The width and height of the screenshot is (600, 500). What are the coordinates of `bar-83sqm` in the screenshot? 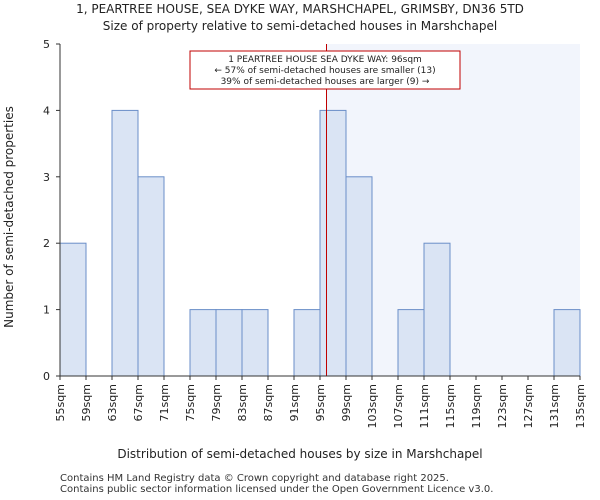 It's located at (255, 343).